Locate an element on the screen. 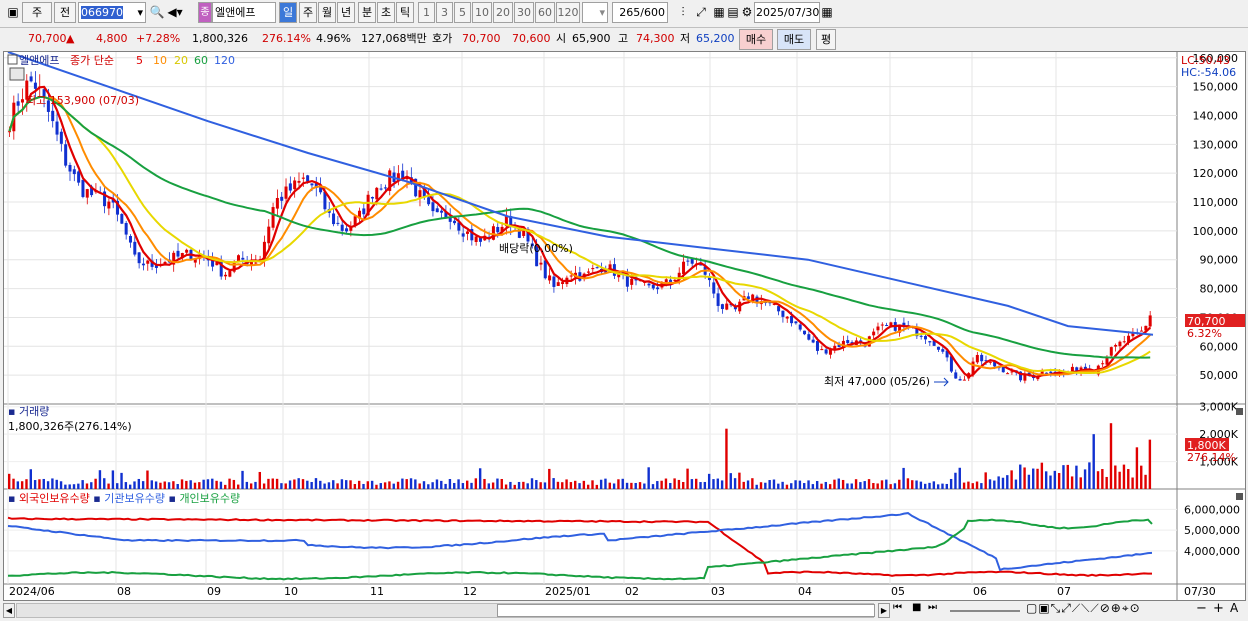  candle-icon: ⫶ is located at coordinates (683, 12).